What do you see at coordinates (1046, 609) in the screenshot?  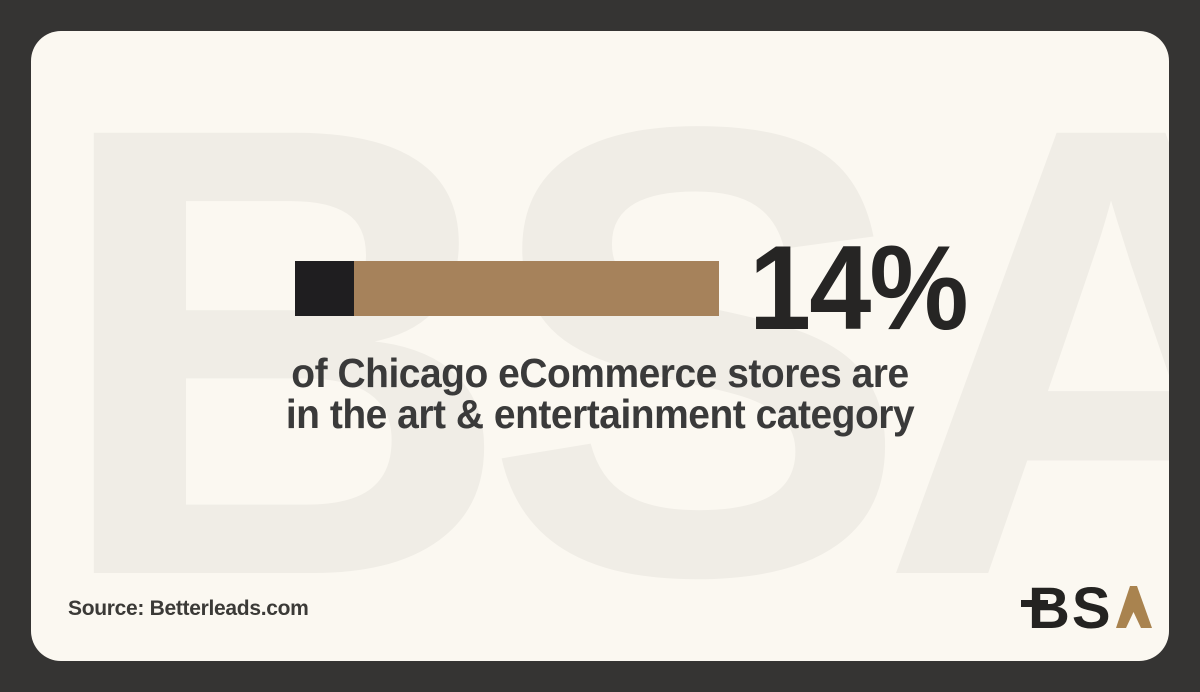 I see `logo-letter-b: B` at bounding box center [1046, 609].